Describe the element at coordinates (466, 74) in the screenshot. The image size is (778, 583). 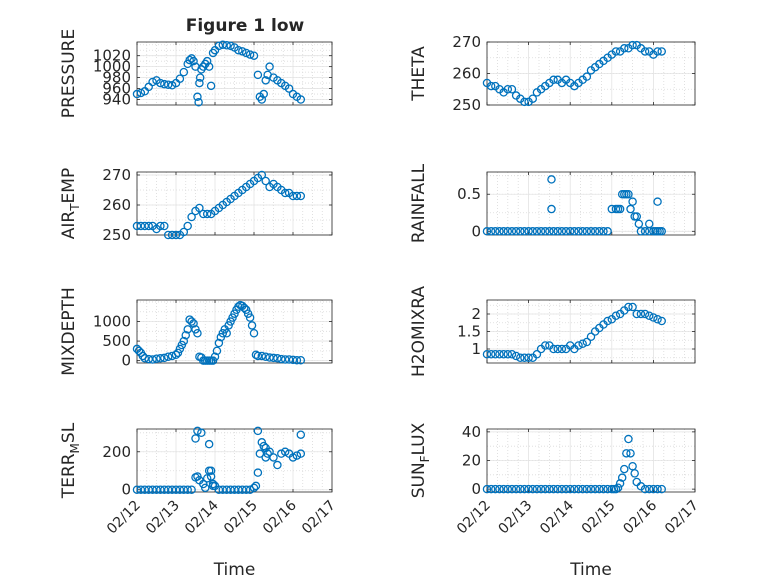
I see `y-tick-label: 260` at that location.